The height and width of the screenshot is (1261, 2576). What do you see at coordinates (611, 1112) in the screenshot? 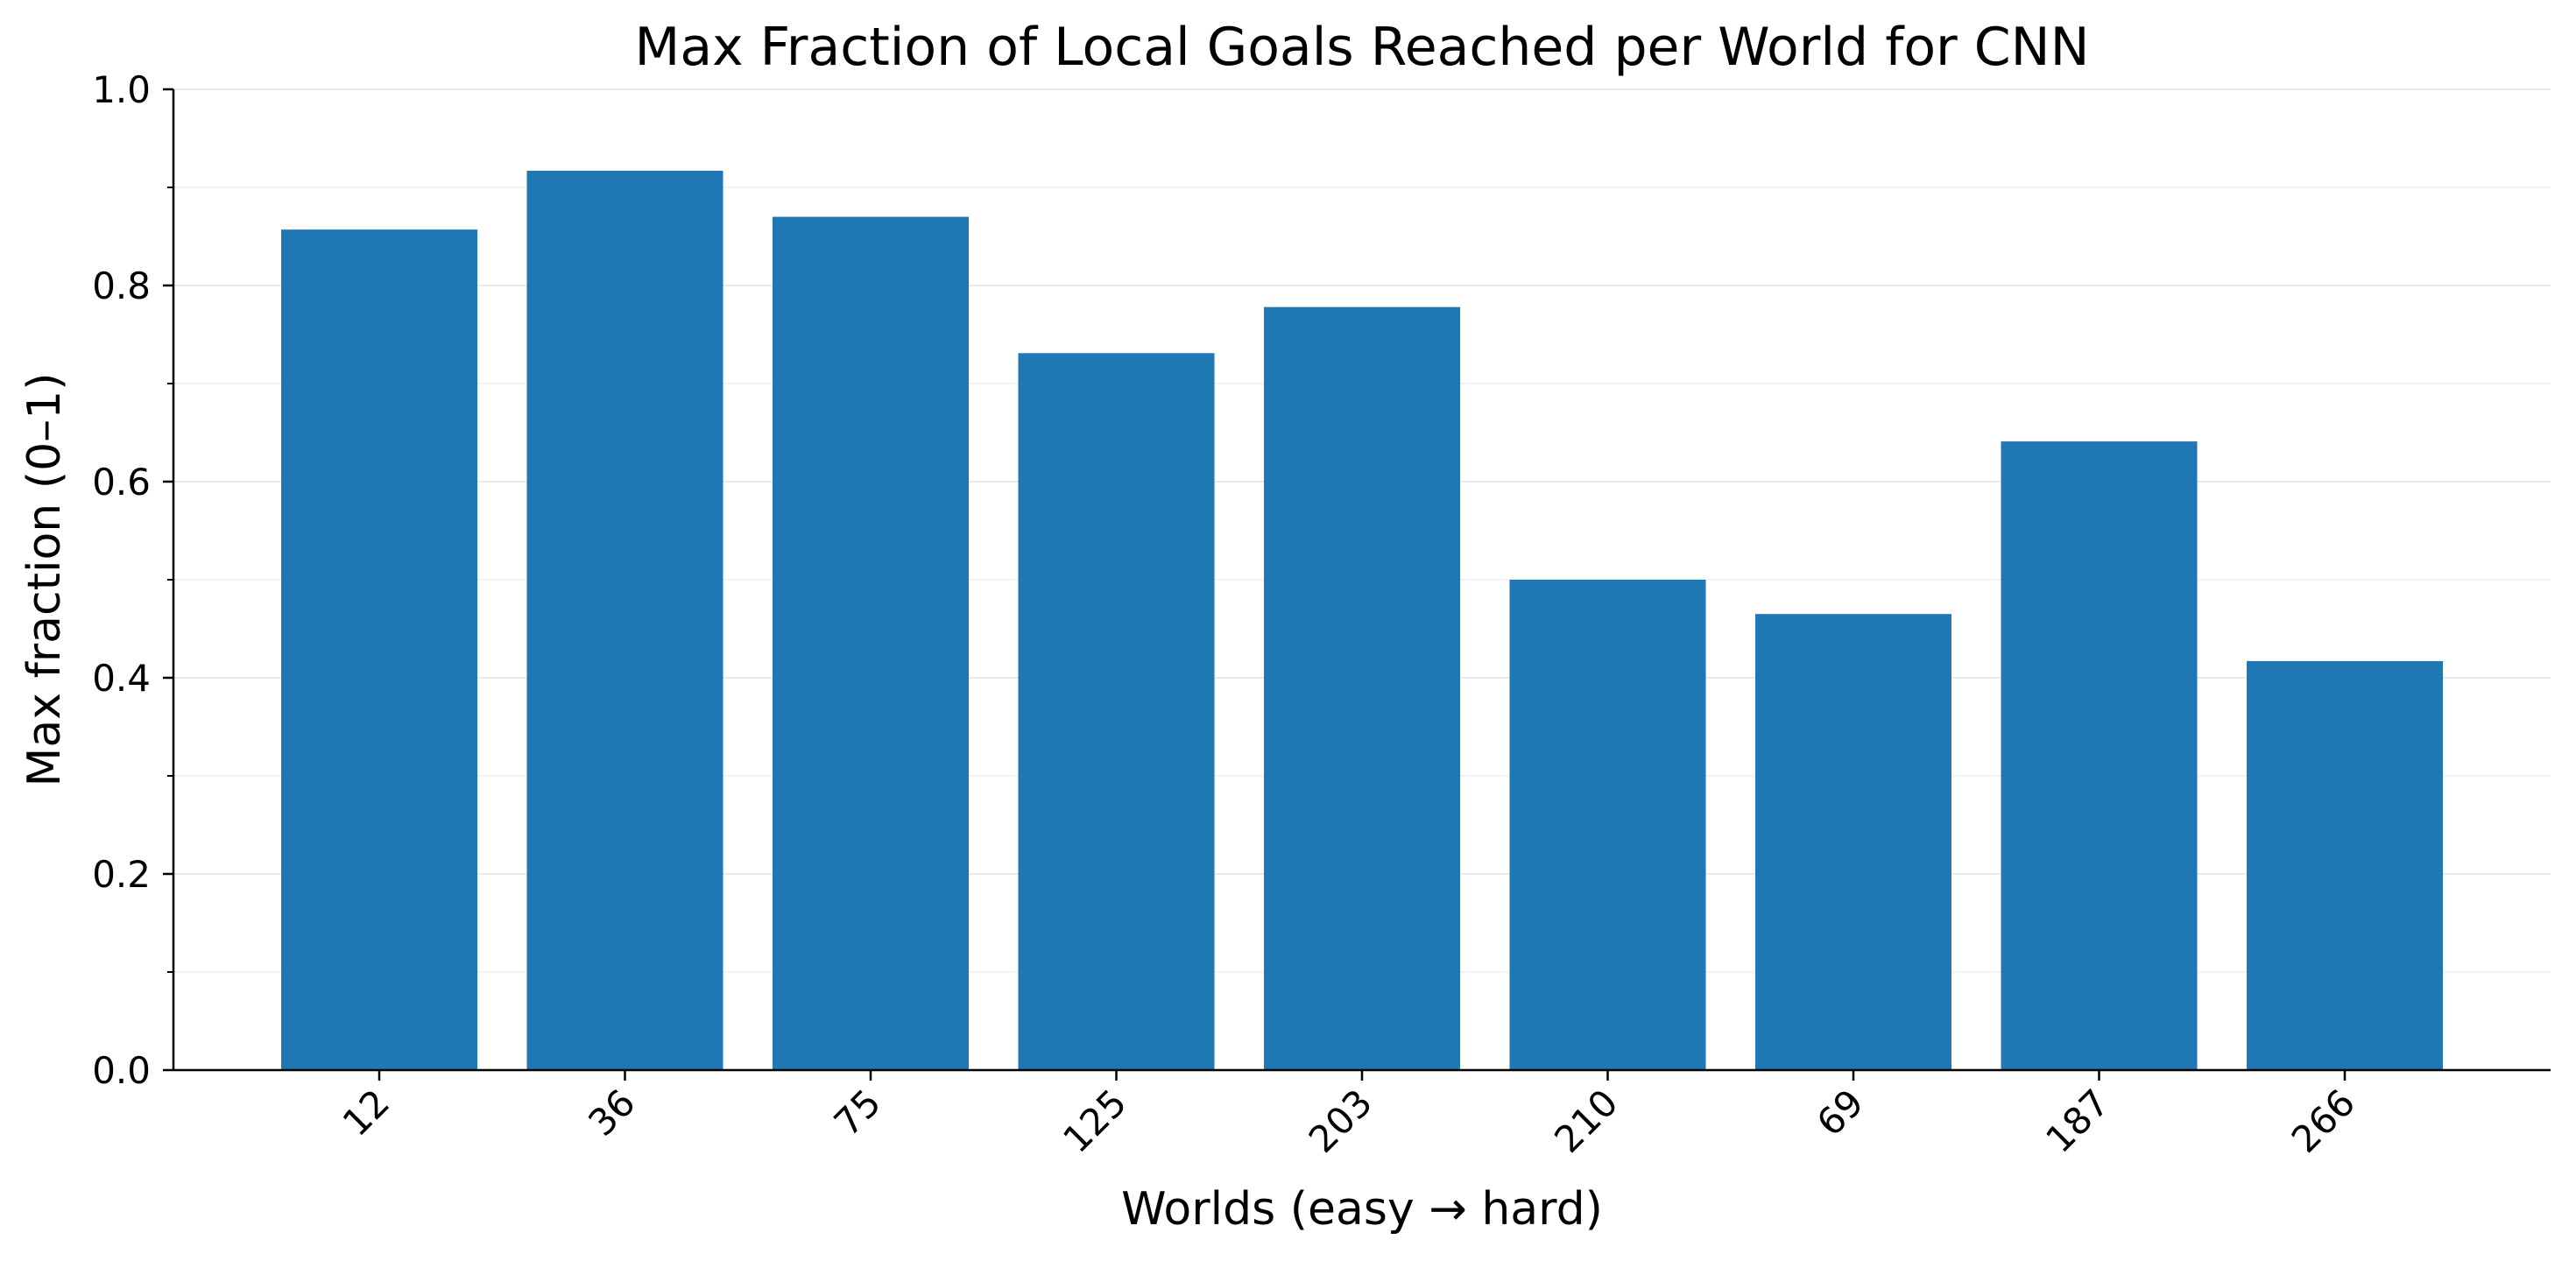
I see `x-tick-label: 36` at bounding box center [611, 1112].